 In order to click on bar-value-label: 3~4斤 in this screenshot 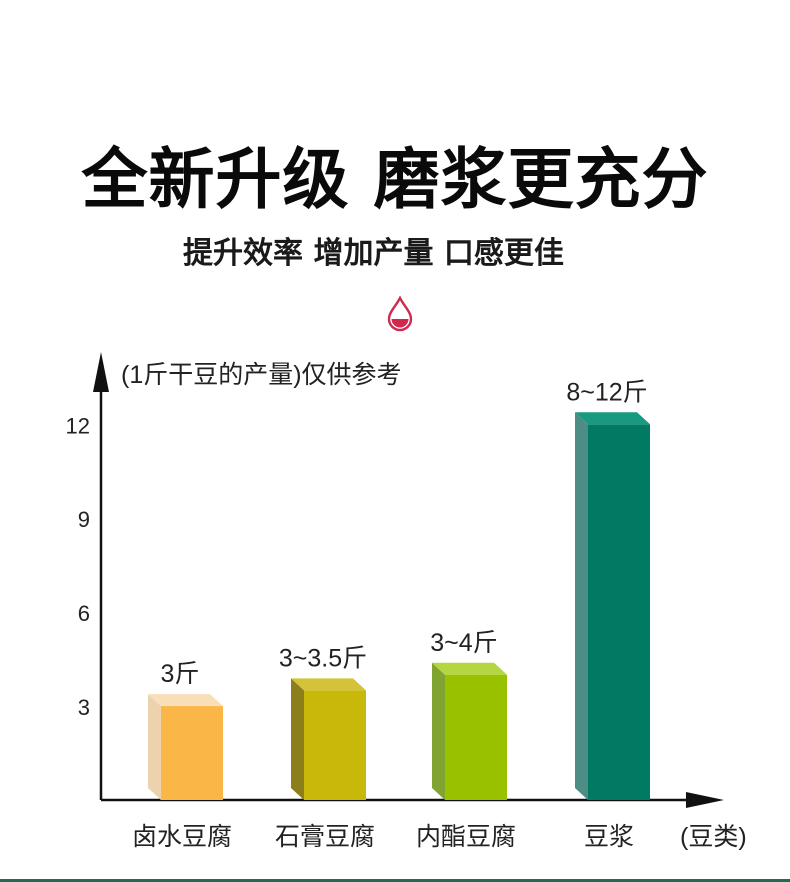, I will do `click(463, 643)`.